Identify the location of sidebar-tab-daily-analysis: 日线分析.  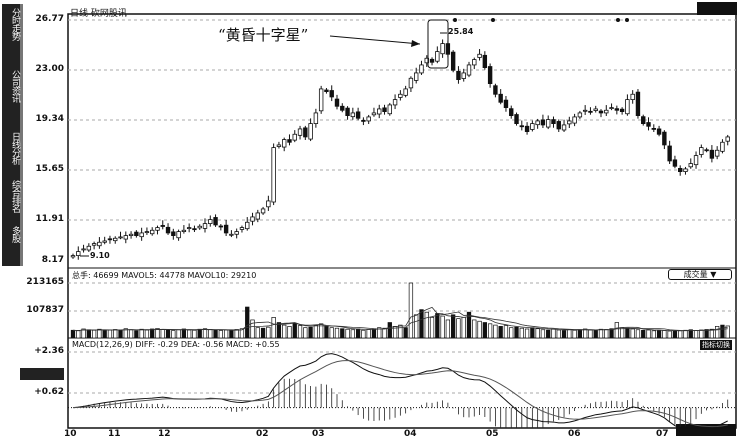
(15, 148).